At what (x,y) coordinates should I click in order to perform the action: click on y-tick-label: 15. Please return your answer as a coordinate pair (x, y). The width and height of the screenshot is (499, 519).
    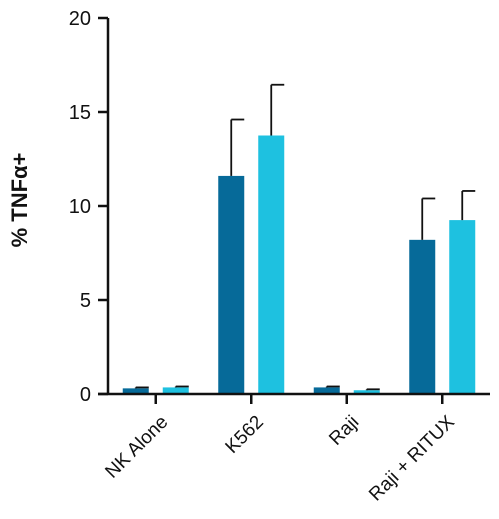
    Looking at the image, I should click on (80, 113).